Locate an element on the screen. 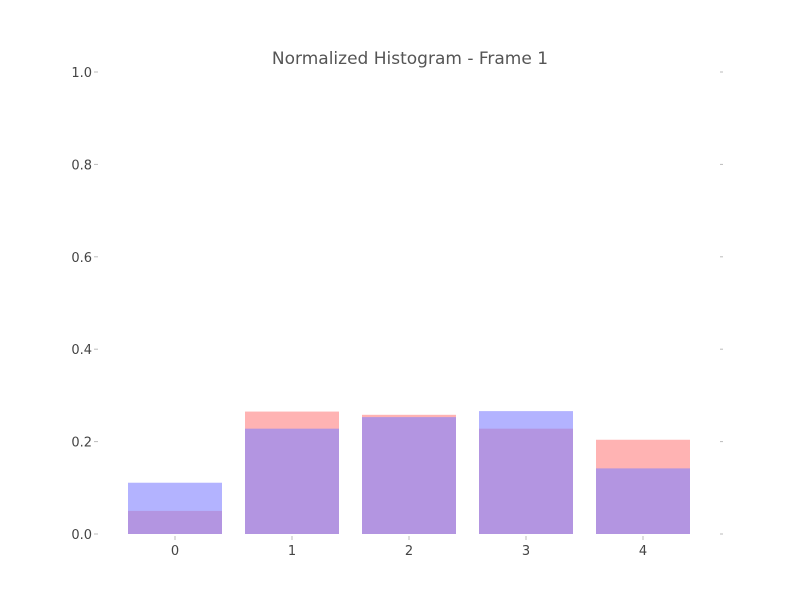 Image resolution: width=800 pixels, height=600 pixels. y-tick-label: 0.8 is located at coordinates (81, 165).